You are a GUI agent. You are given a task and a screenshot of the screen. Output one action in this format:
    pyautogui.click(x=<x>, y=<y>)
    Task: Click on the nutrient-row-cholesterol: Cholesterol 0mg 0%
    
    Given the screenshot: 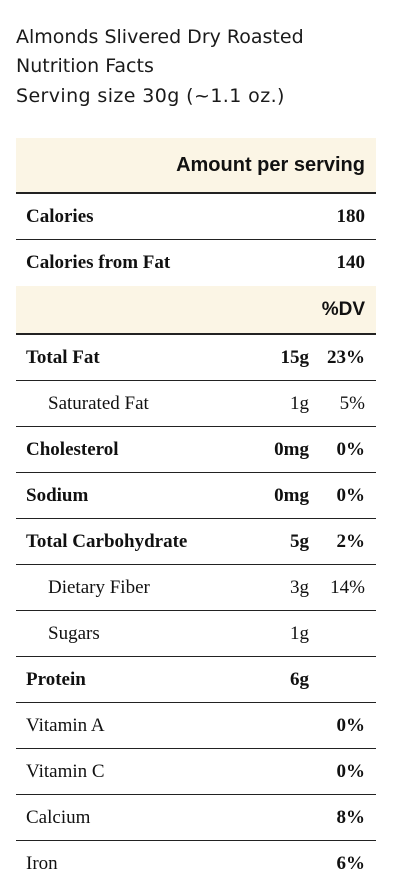 What is the action you would take?
    pyautogui.click(x=196, y=450)
    